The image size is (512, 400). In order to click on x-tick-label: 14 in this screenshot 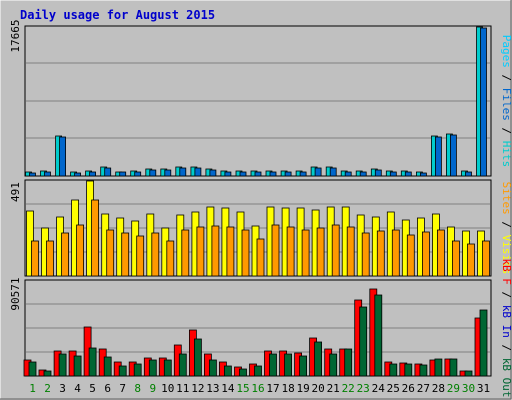, I will do `click(228, 388)`.